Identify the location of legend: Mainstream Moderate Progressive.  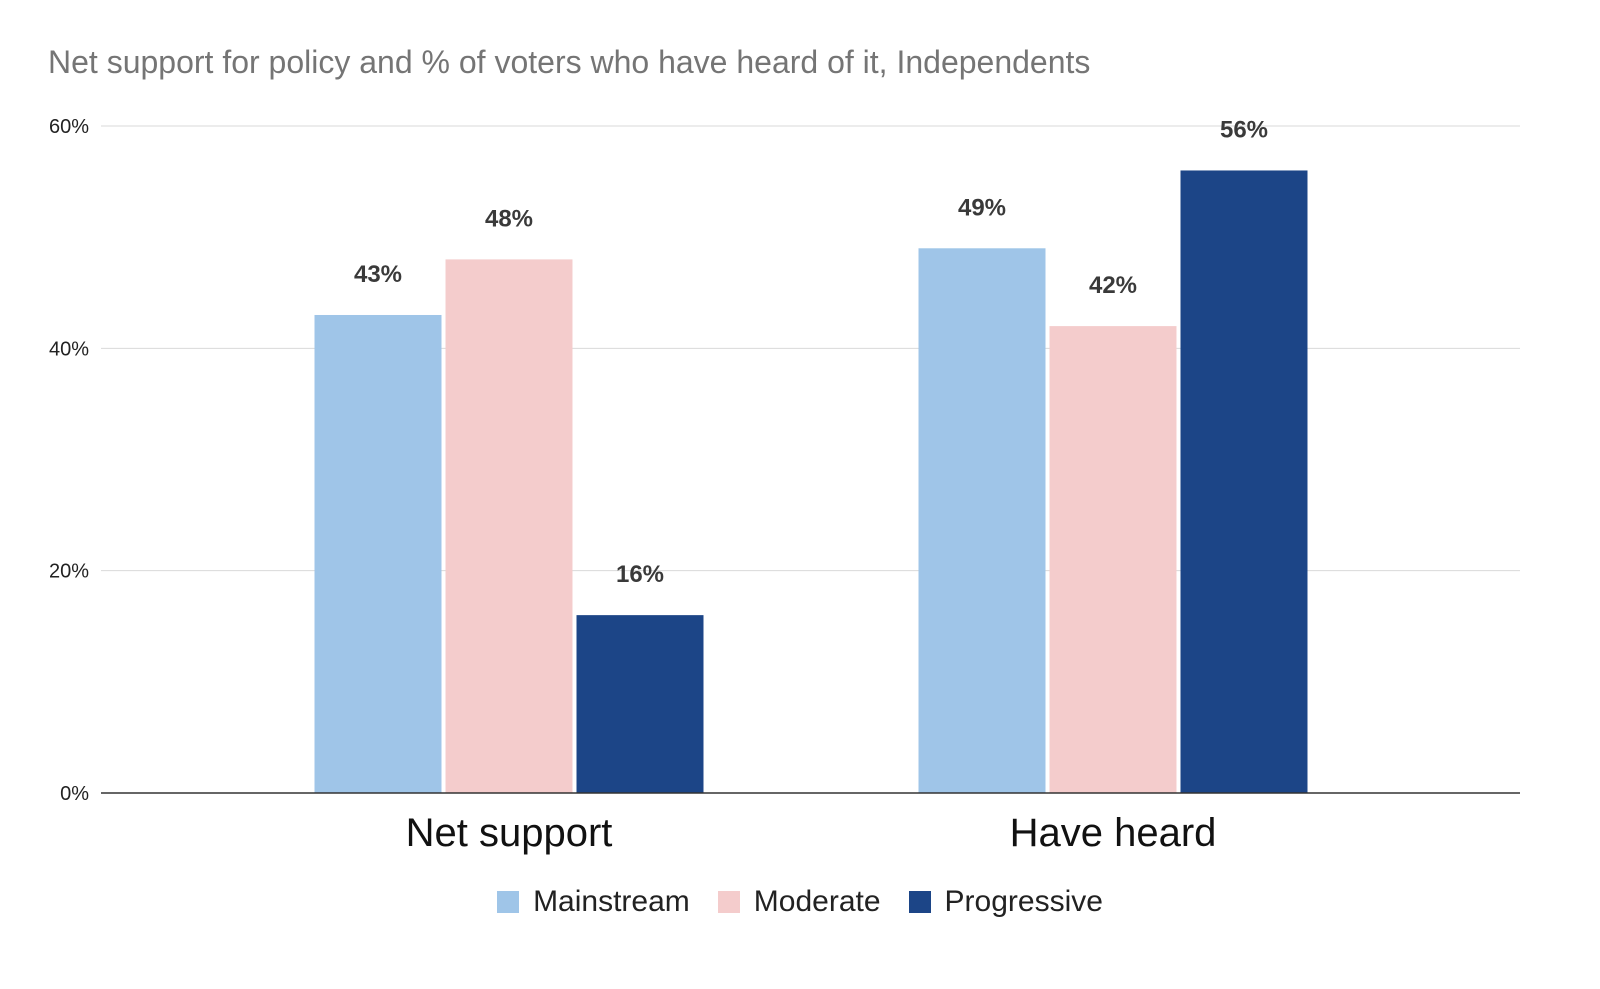
(800, 902).